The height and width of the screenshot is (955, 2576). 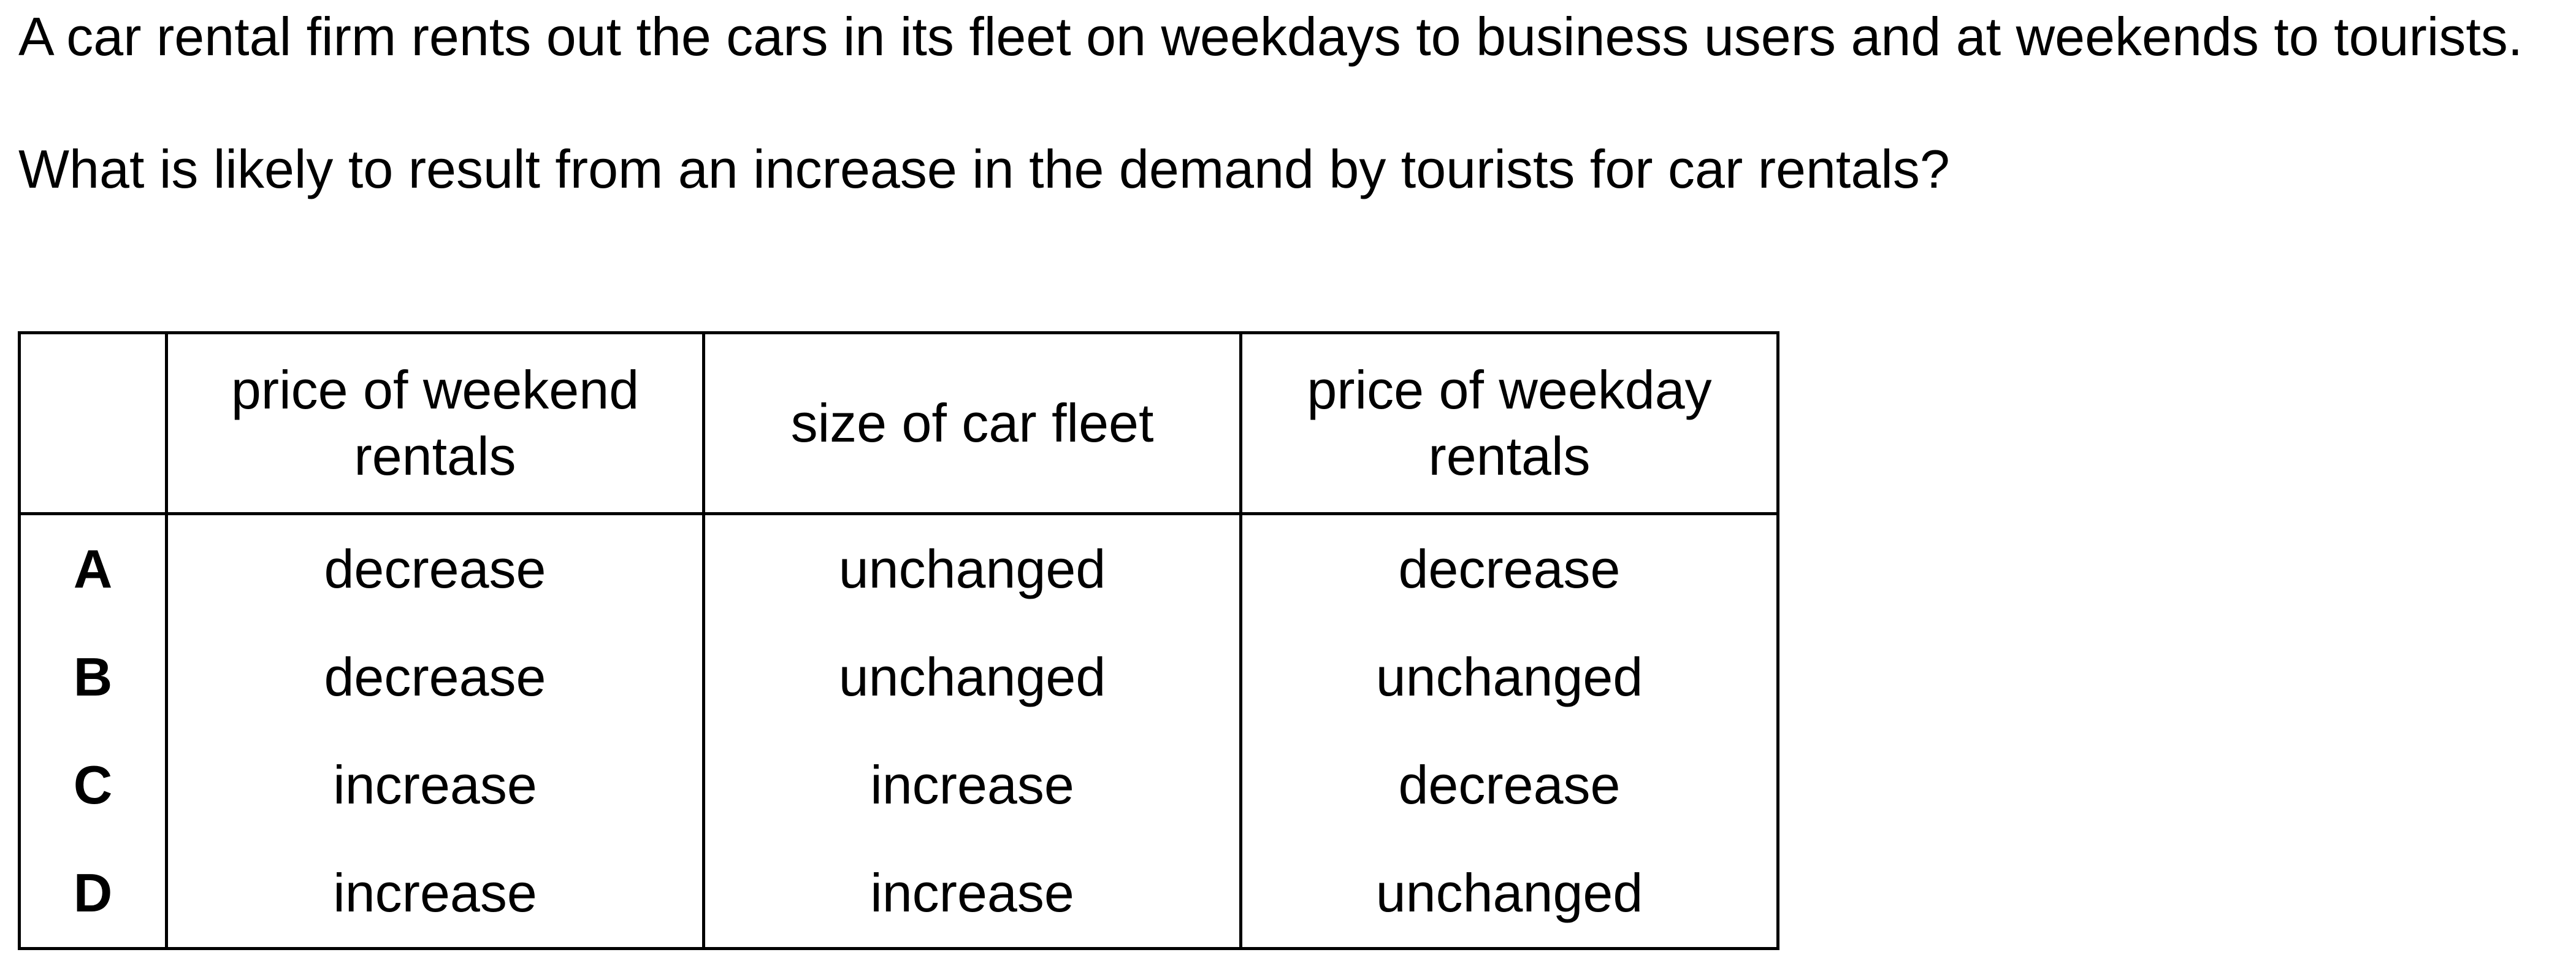 I want to click on option-key: A, so click(x=93, y=568).